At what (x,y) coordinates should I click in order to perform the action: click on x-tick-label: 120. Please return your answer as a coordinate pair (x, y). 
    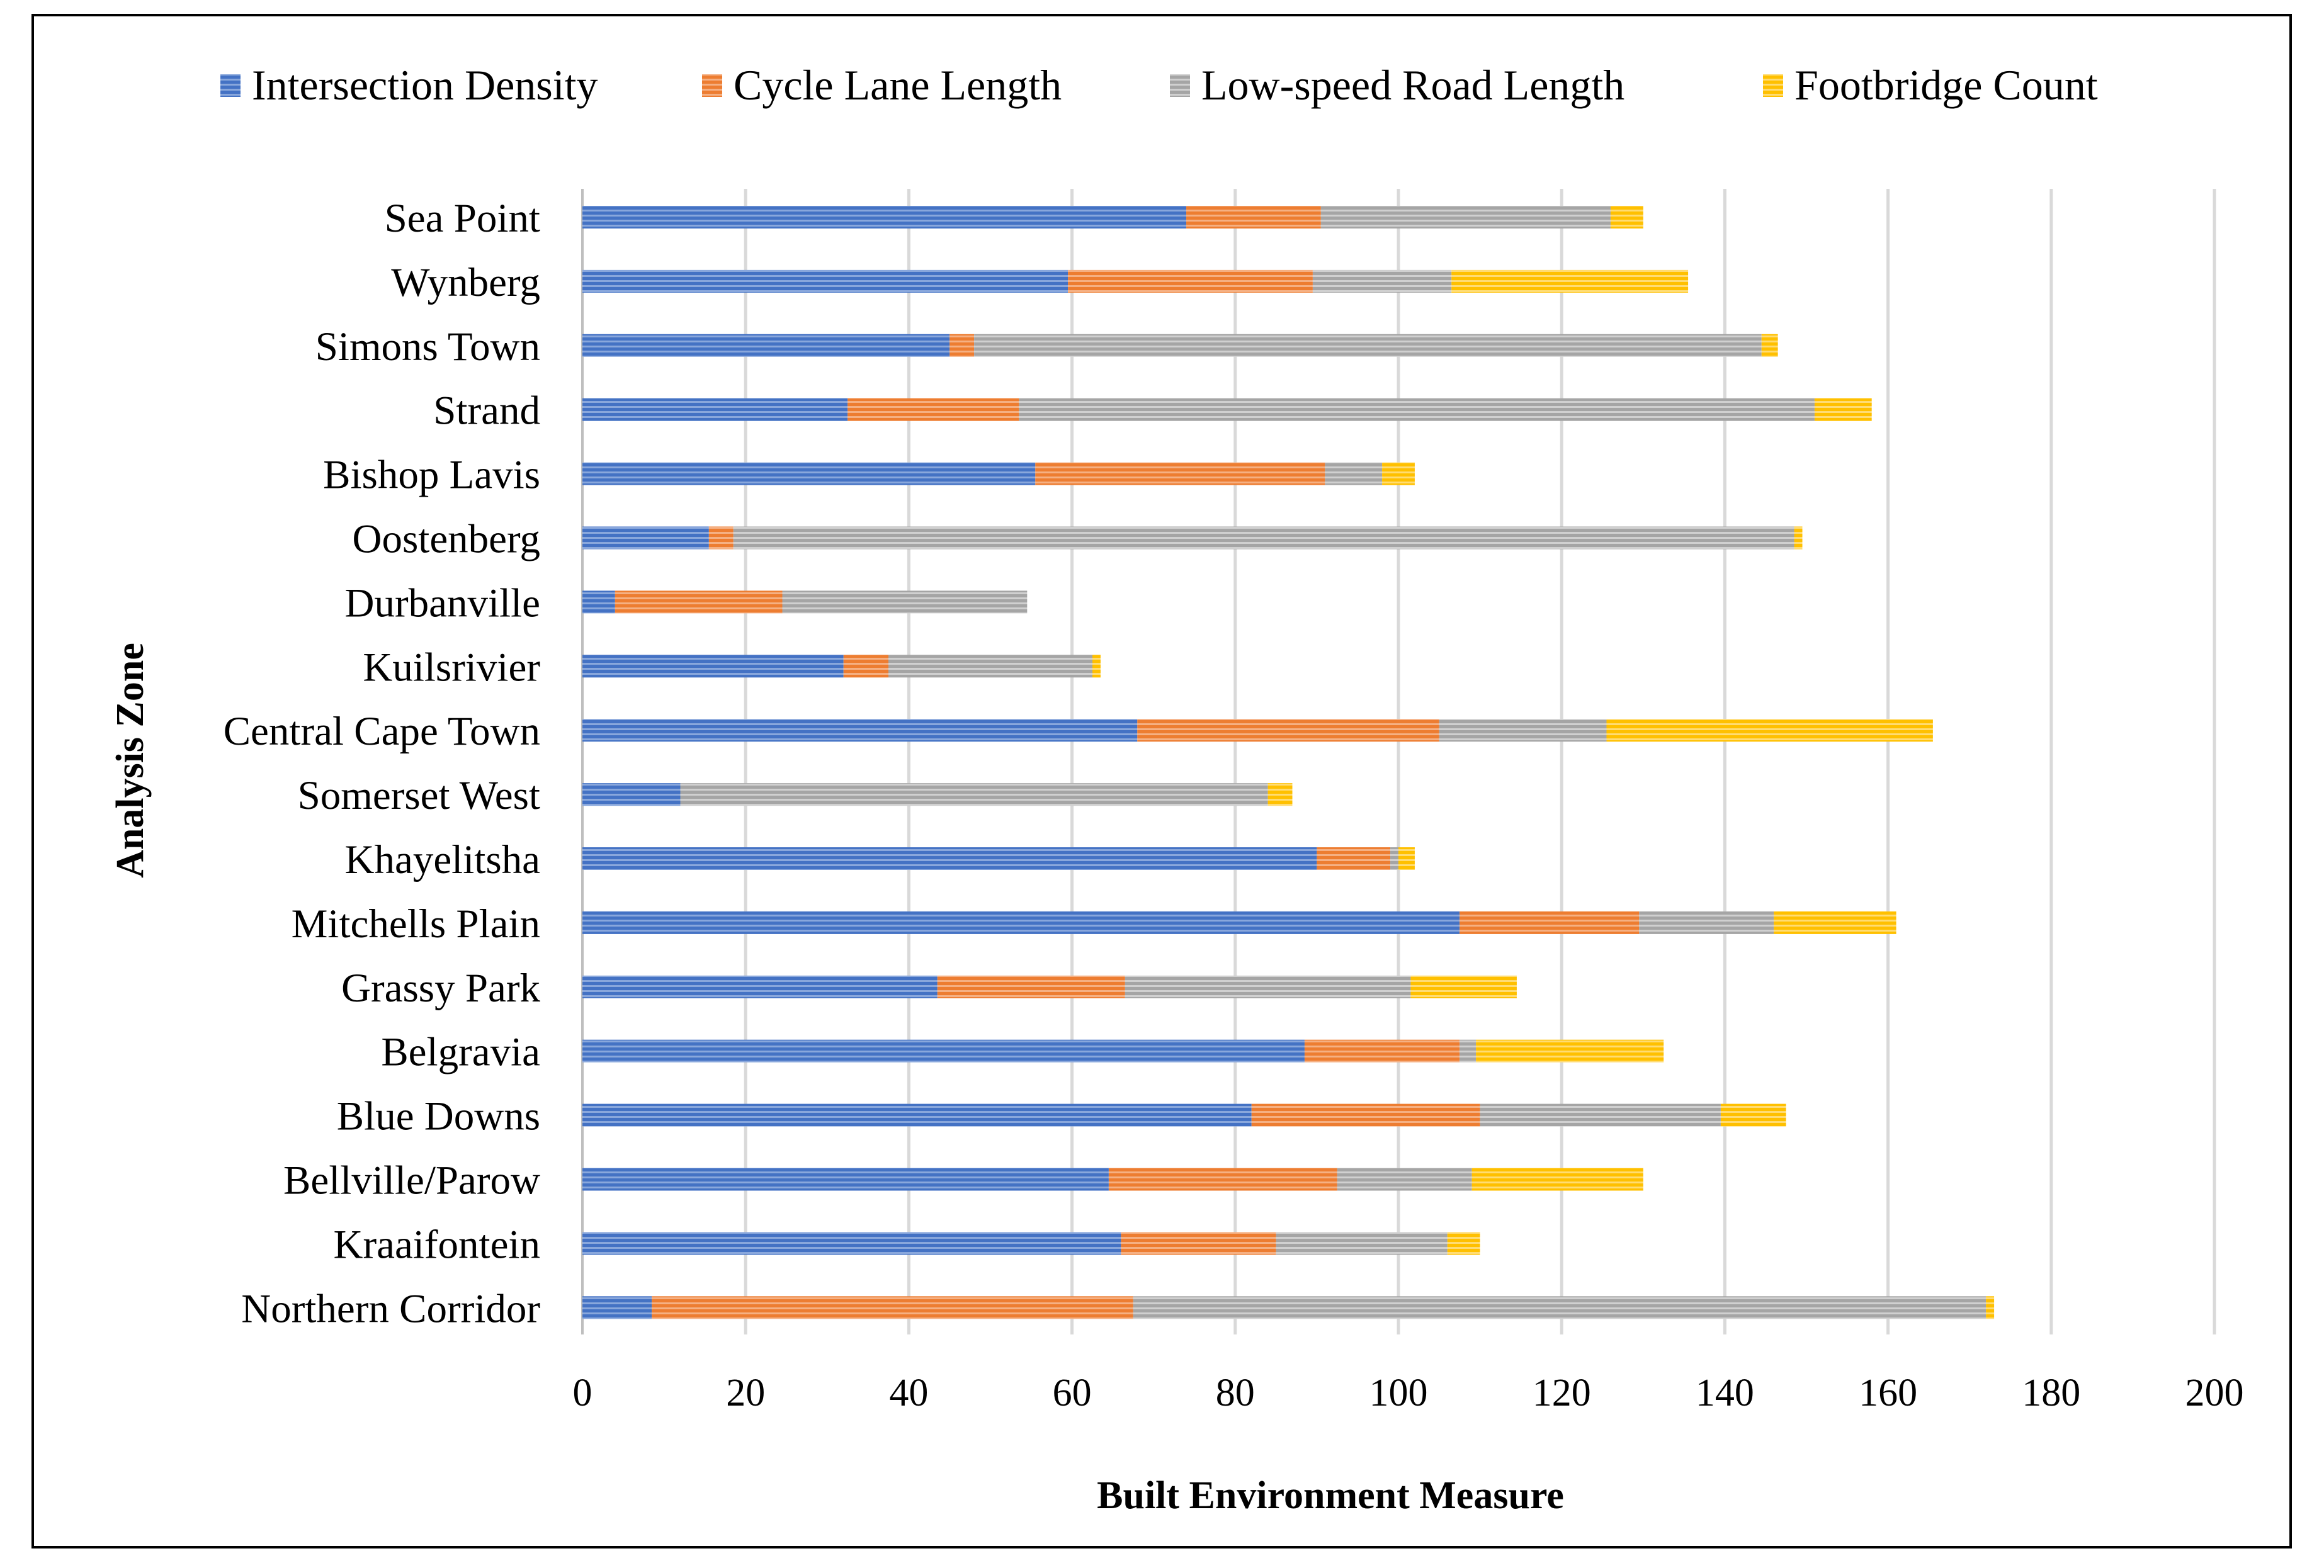
    Looking at the image, I should click on (1562, 1393).